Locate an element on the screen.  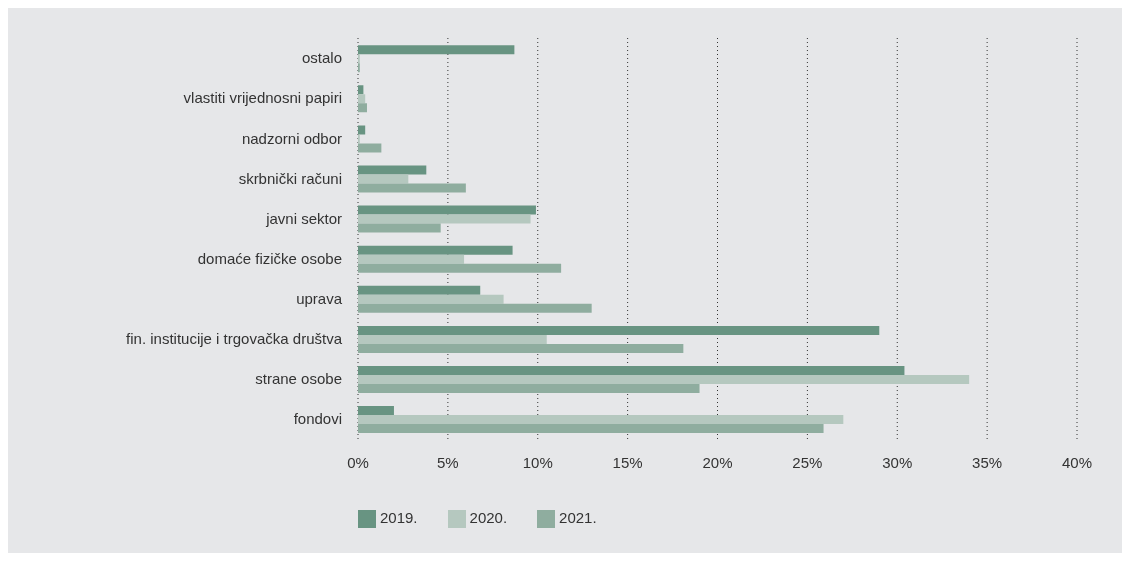
y-tick-label: fin. institucije i trgovačka društva is located at coordinates (234, 339).